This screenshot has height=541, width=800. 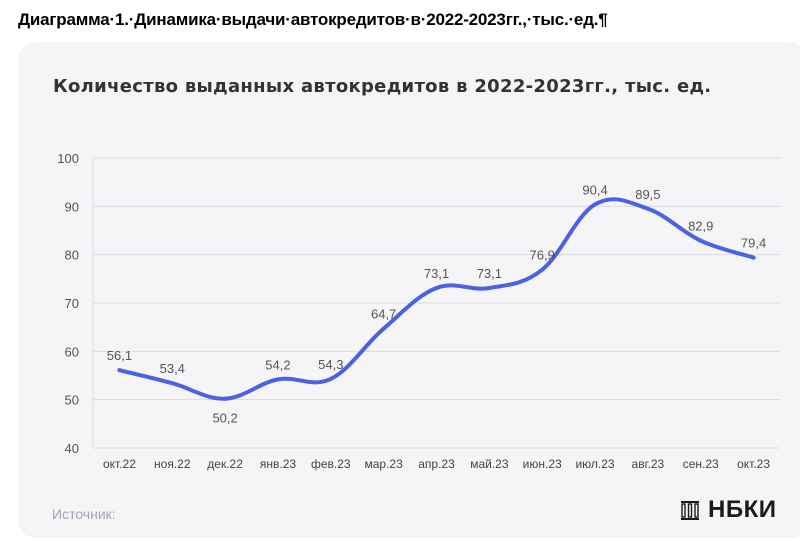 What do you see at coordinates (742, 509) in the screenshot?
I see `logo-text: НБКИ` at bounding box center [742, 509].